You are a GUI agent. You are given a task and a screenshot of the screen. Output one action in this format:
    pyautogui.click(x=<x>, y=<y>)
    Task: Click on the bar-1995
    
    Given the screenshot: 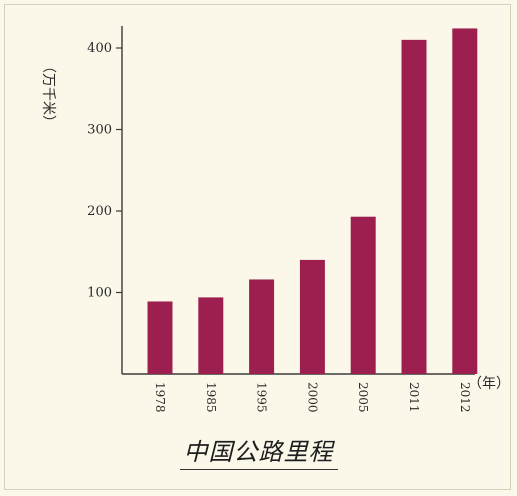 What is the action you would take?
    pyautogui.click(x=262, y=326)
    